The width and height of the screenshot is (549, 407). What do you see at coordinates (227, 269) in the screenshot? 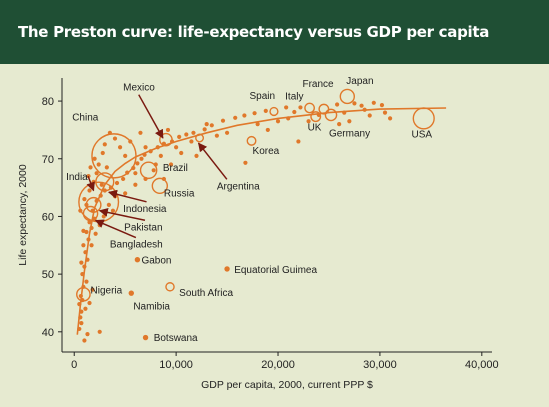
I see `country-bubble-equatorial-guimea` at bounding box center [227, 269].